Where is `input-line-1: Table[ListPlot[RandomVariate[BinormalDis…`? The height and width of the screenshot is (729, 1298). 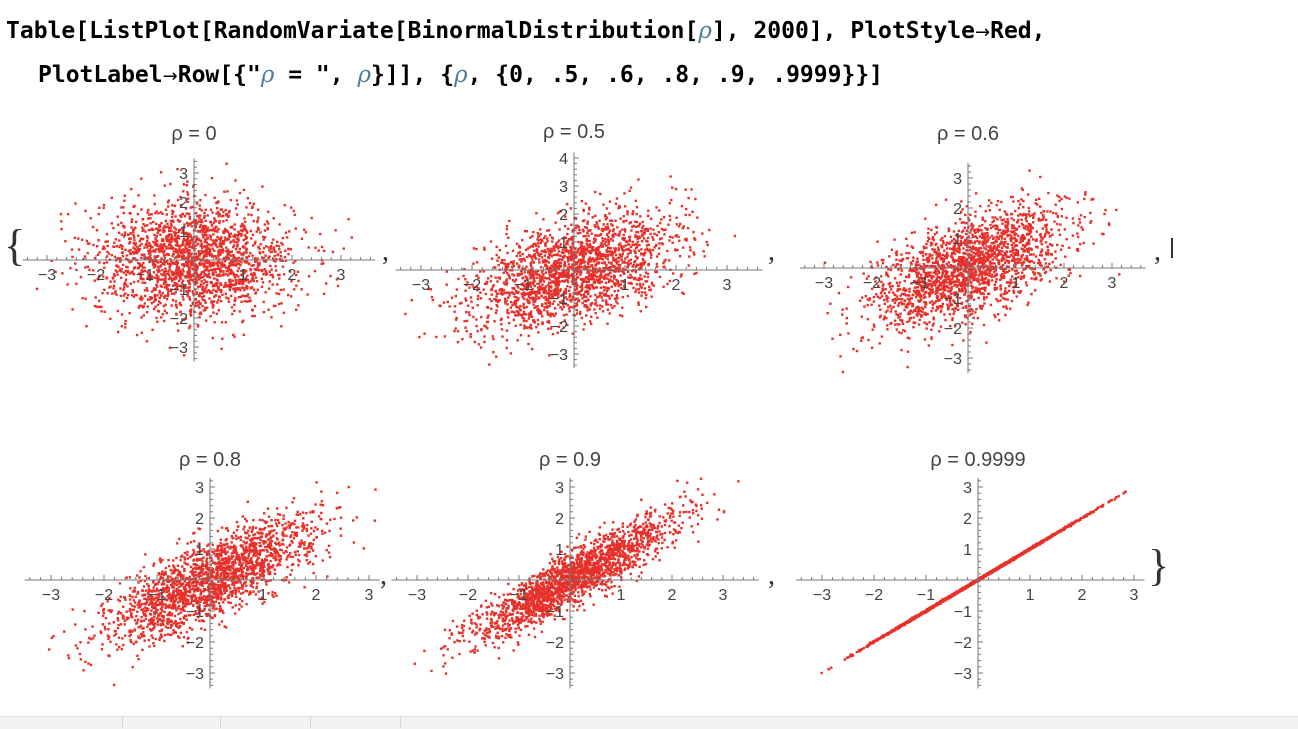 input-line-1: Table[ListPlot[RandomVariate[BinormalDis… is located at coordinates (525, 31).